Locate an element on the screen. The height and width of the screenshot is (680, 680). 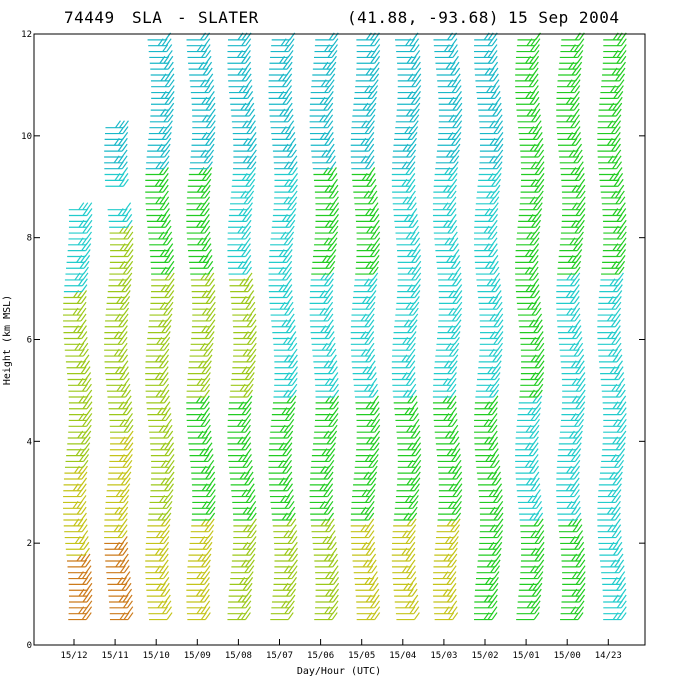
x-tick-label: 15/01 is located at coordinates (526, 656).